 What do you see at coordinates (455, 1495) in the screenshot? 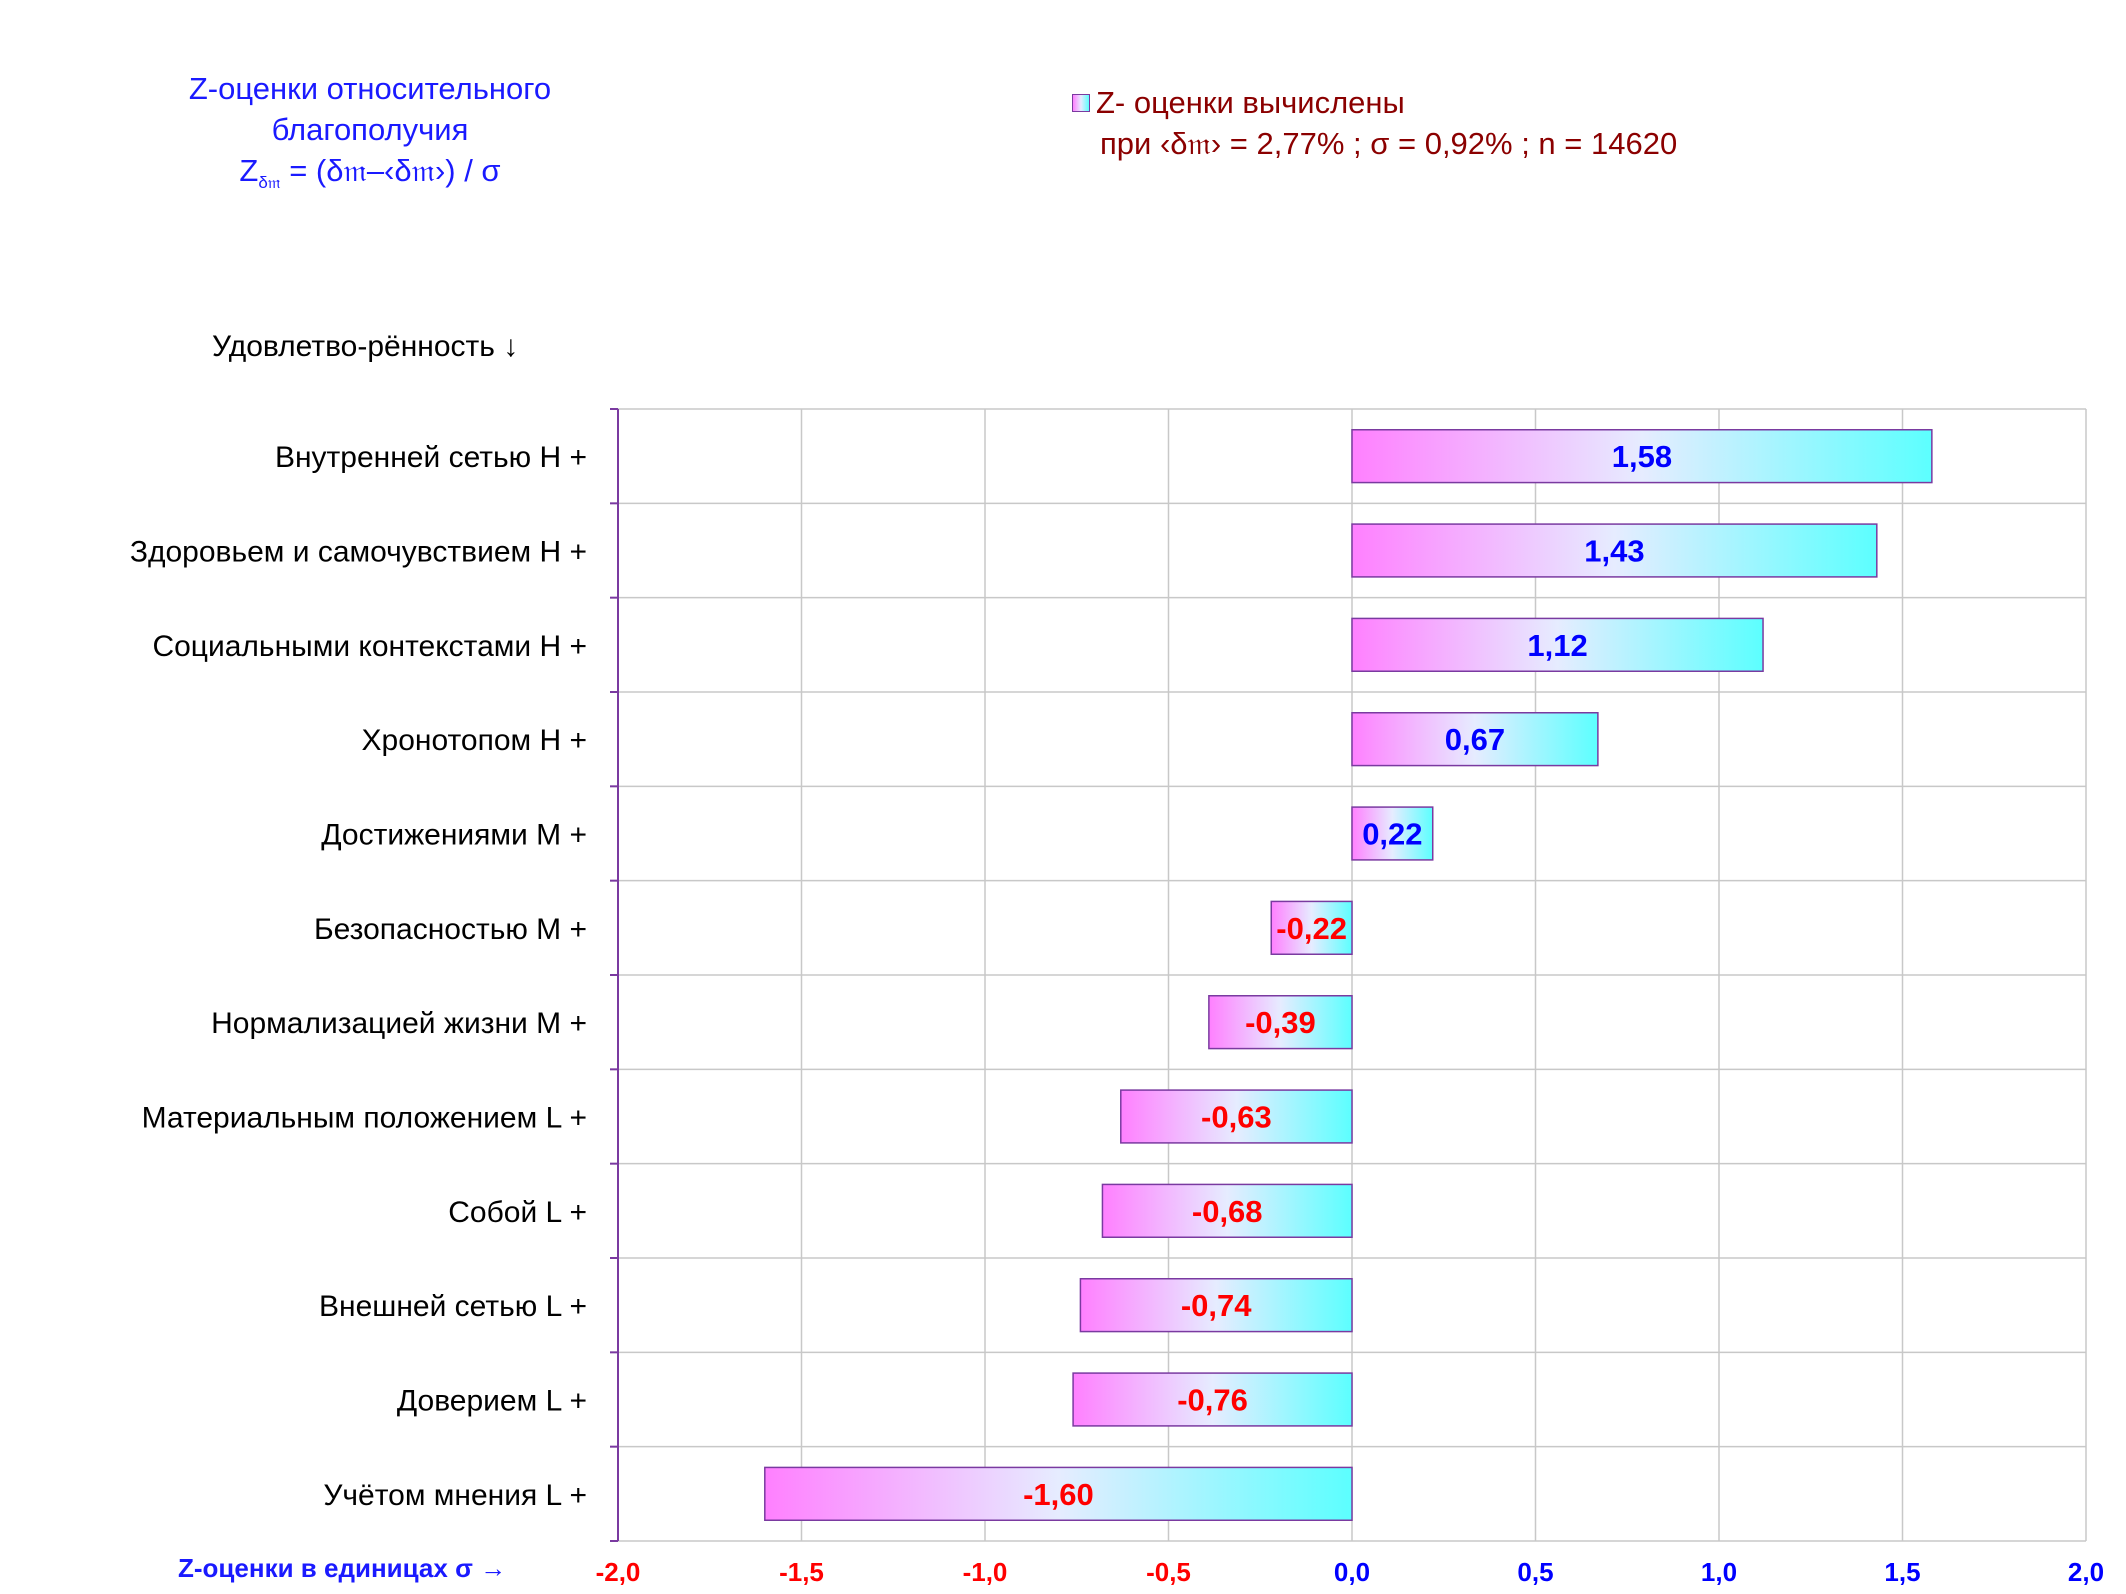
I see `category-label: Учётом мнения L +` at bounding box center [455, 1495].